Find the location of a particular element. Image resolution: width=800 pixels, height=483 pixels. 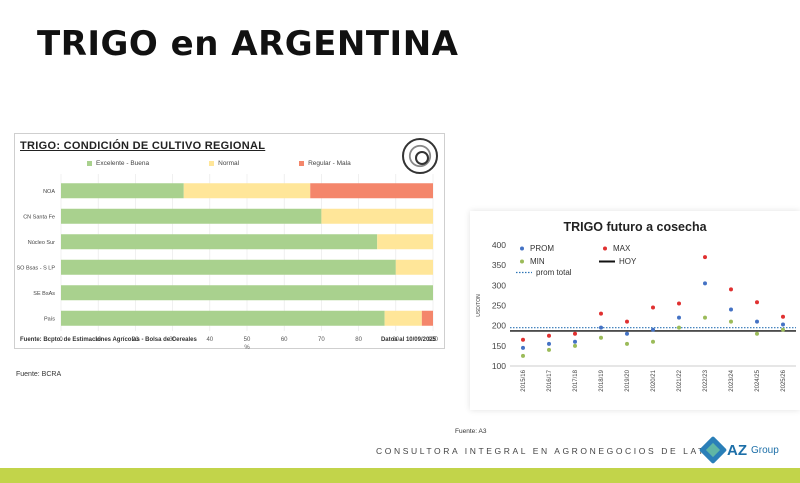

az-logo-group: Group is located at coordinates (765, 450).